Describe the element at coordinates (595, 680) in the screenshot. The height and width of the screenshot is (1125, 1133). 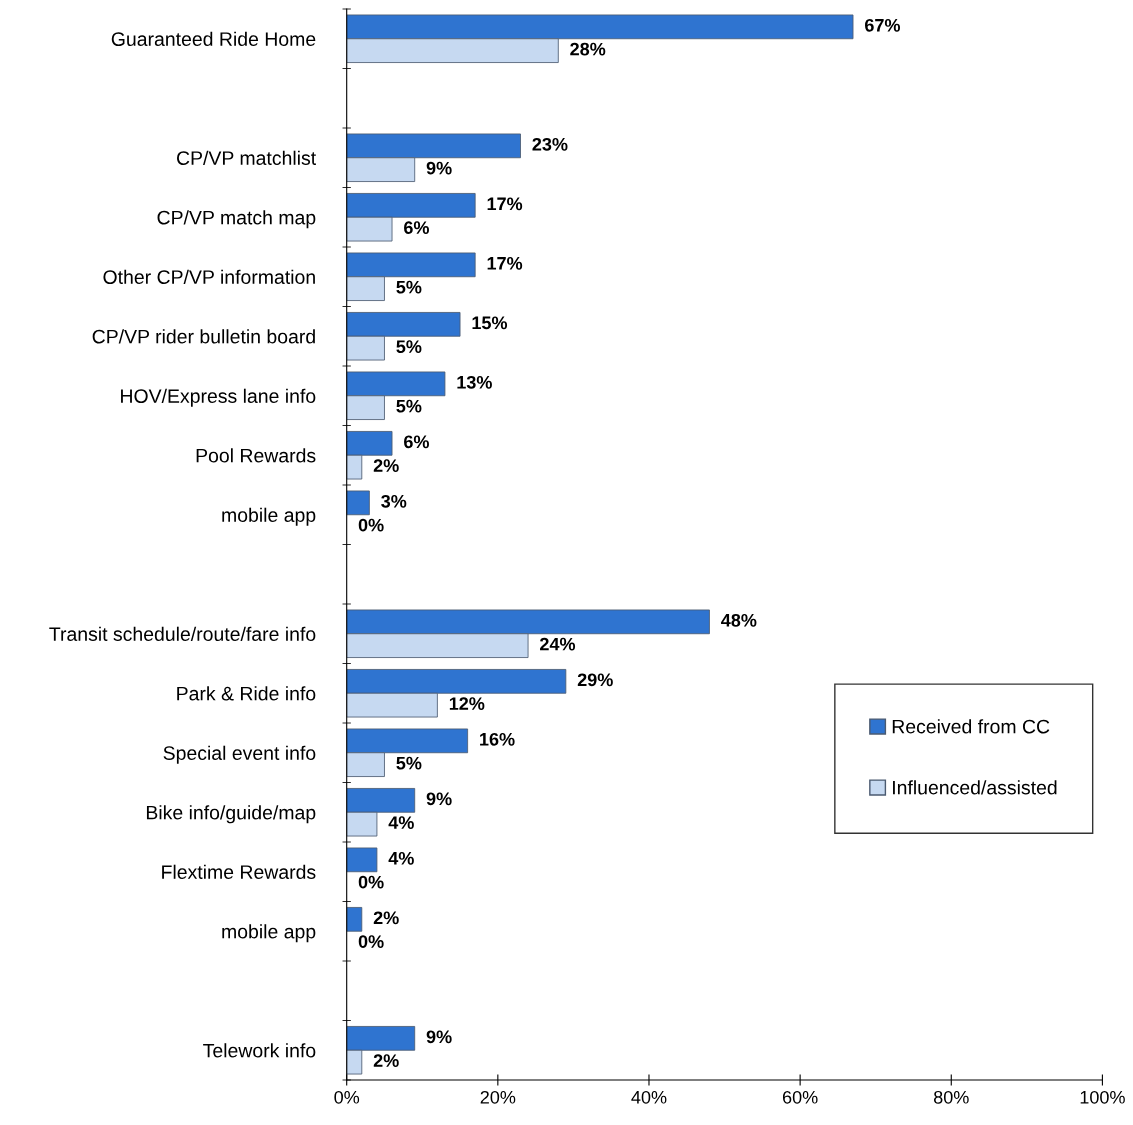
I see `data-label: 29%` at that location.